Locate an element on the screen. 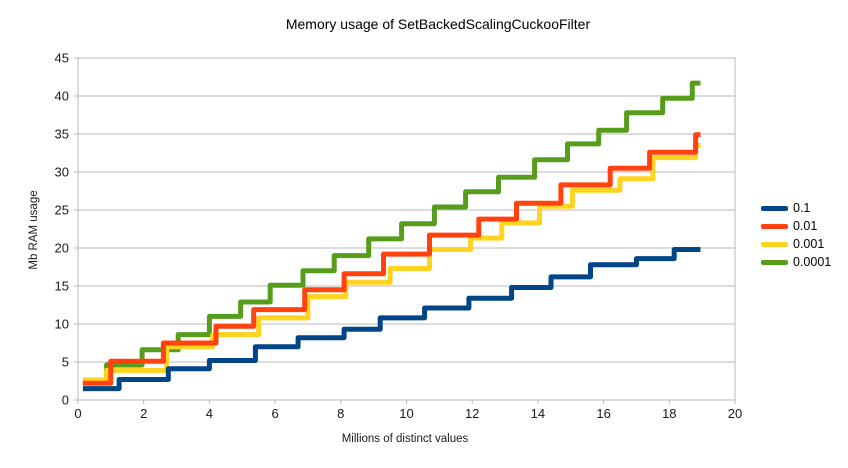 This screenshot has width=848, height=468. legend-item: 0.0001 is located at coordinates (796, 262).